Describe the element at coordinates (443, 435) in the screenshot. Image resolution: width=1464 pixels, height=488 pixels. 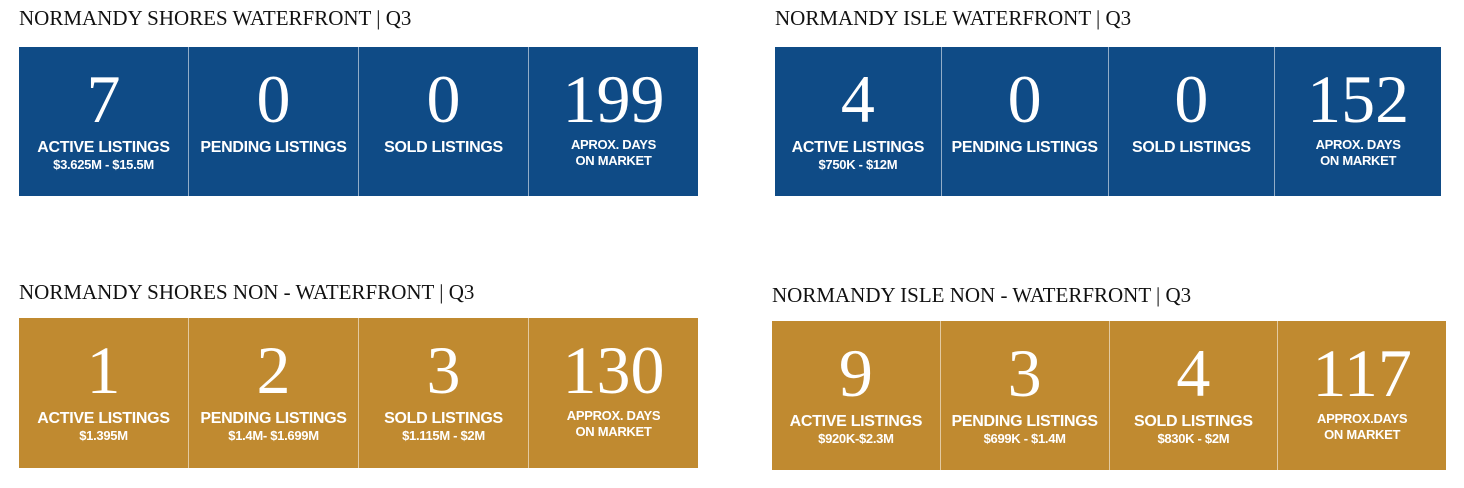
I see `stat-sublabel: $1.115M - $2M` at that location.